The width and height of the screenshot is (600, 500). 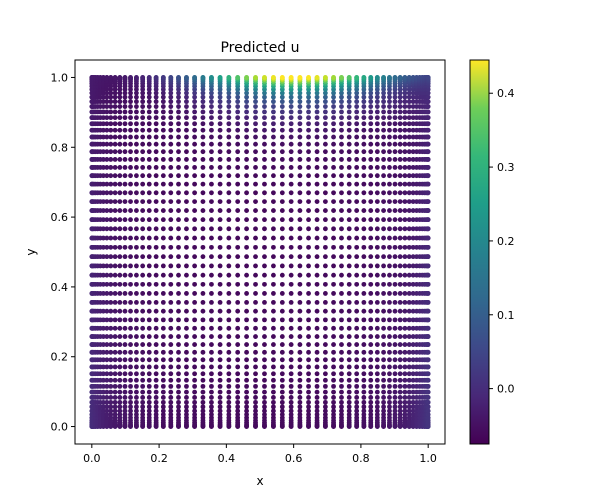 What do you see at coordinates (259, 481) in the screenshot?
I see `x-axis-label: x` at bounding box center [259, 481].